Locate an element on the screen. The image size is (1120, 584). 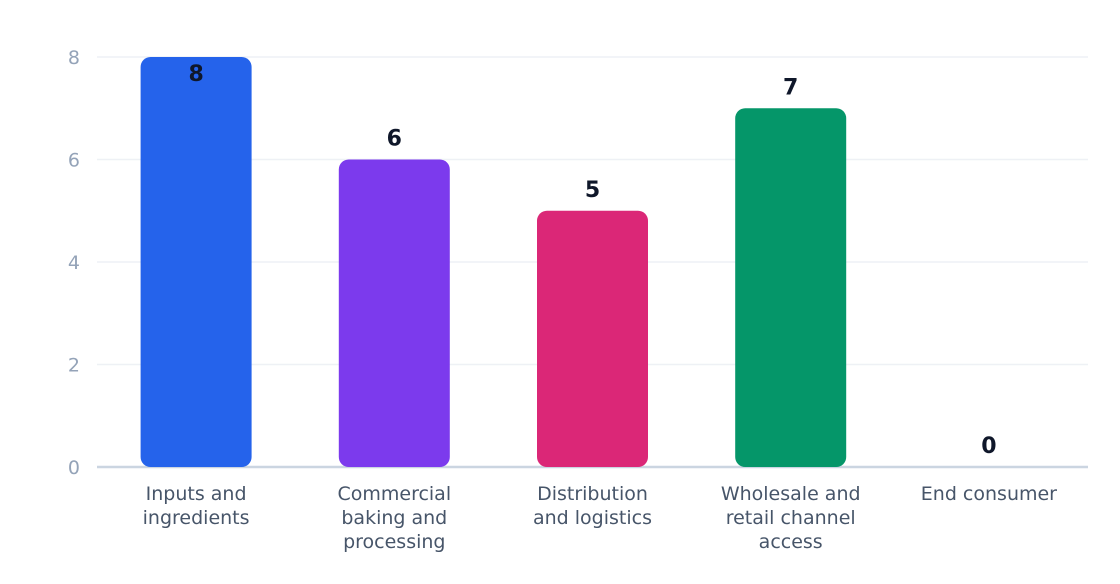
x-tick-label: Wholesale and retail channel access is located at coordinates (791, 518).